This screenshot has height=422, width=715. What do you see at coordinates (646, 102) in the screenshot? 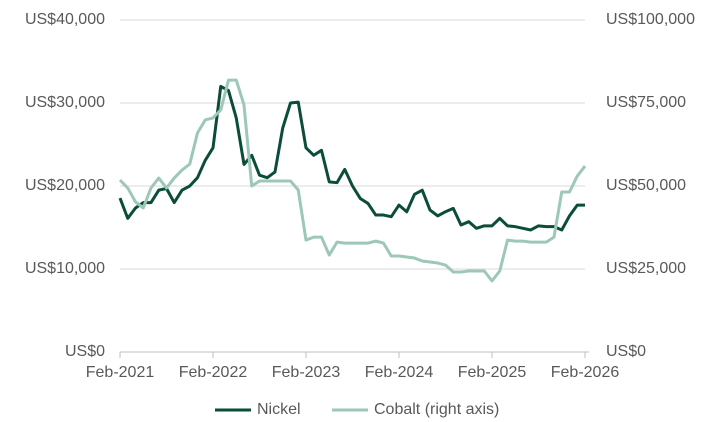
I see `y2-tick-label: US$75,000` at bounding box center [646, 102].